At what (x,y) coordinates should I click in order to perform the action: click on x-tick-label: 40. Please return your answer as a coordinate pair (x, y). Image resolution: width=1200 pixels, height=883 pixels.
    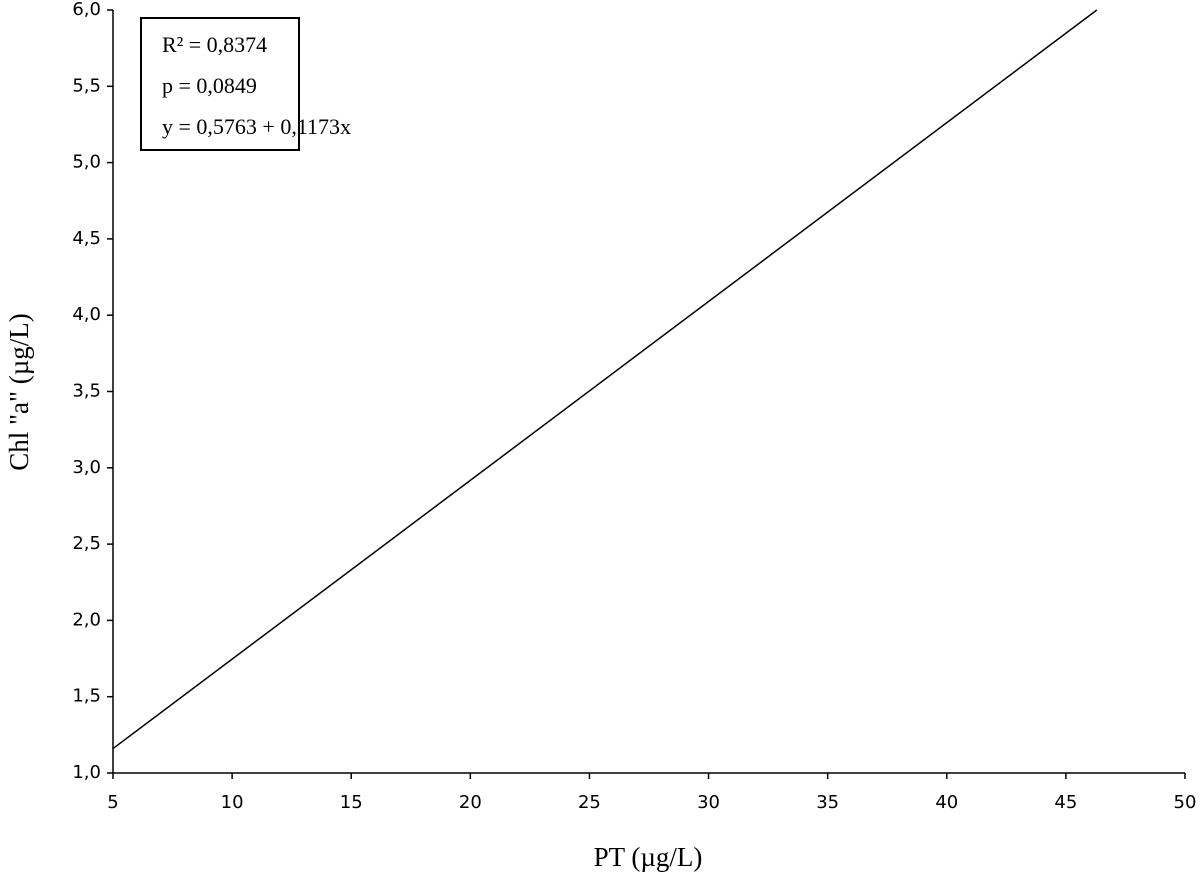
    Looking at the image, I should click on (946, 802).